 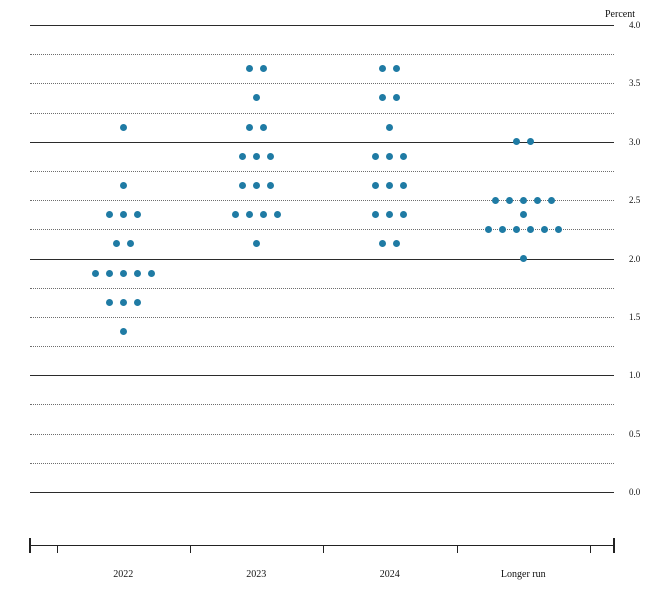 What do you see at coordinates (523, 574) in the screenshot?
I see `x-axis-category-label: Longer run` at bounding box center [523, 574].